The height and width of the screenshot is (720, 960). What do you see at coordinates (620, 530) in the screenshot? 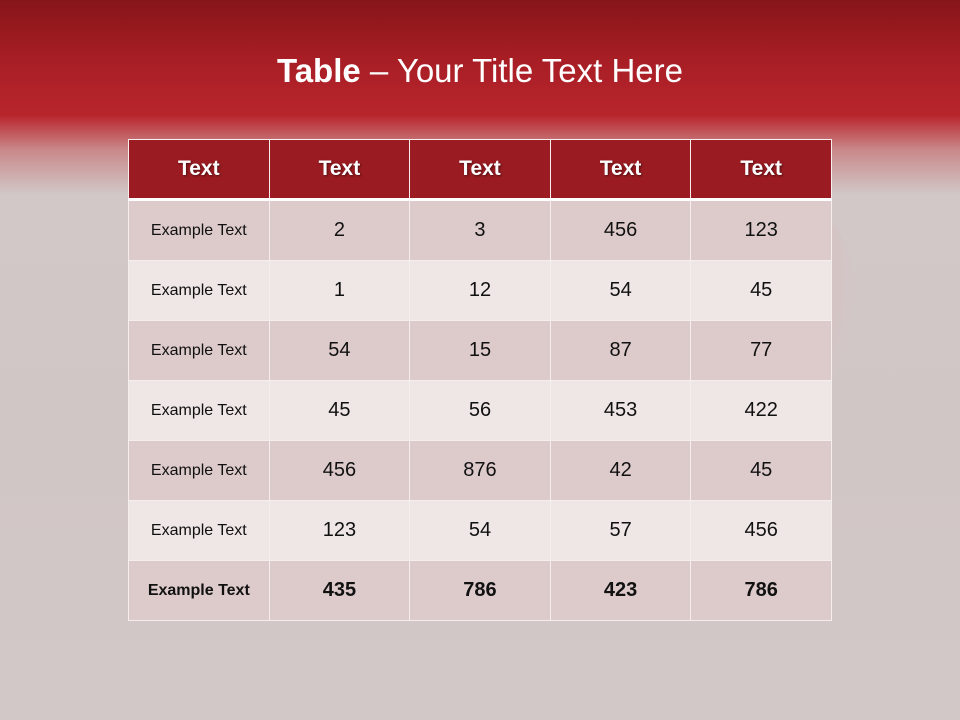
I see `table-cell: 57` at bounding box center [620, 530].